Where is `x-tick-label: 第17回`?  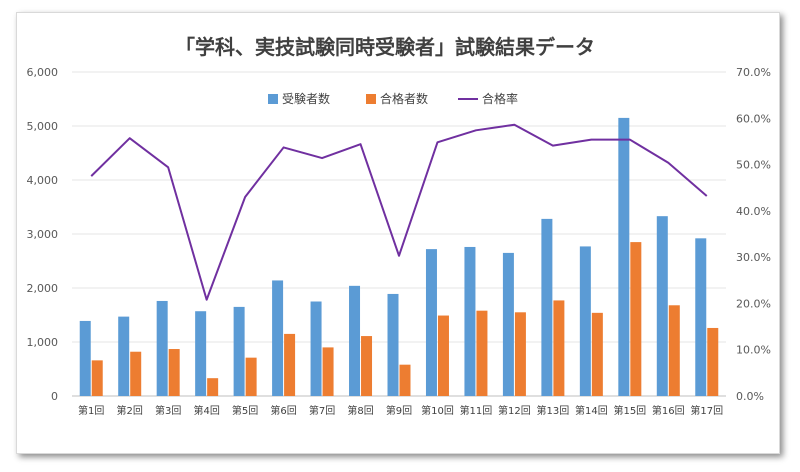 x-tick-label: 第17回 is located at coordinates (706, 410).